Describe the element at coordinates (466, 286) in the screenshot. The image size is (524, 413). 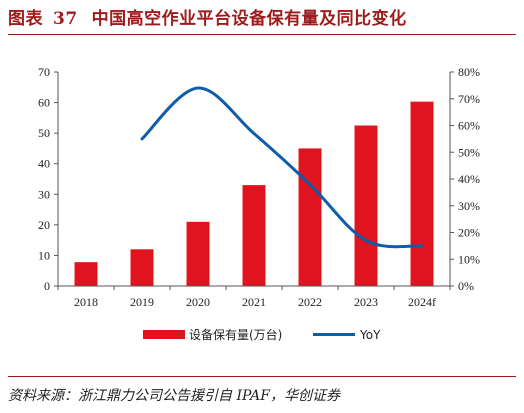
I see `right-tick-label: 0%` at that location.